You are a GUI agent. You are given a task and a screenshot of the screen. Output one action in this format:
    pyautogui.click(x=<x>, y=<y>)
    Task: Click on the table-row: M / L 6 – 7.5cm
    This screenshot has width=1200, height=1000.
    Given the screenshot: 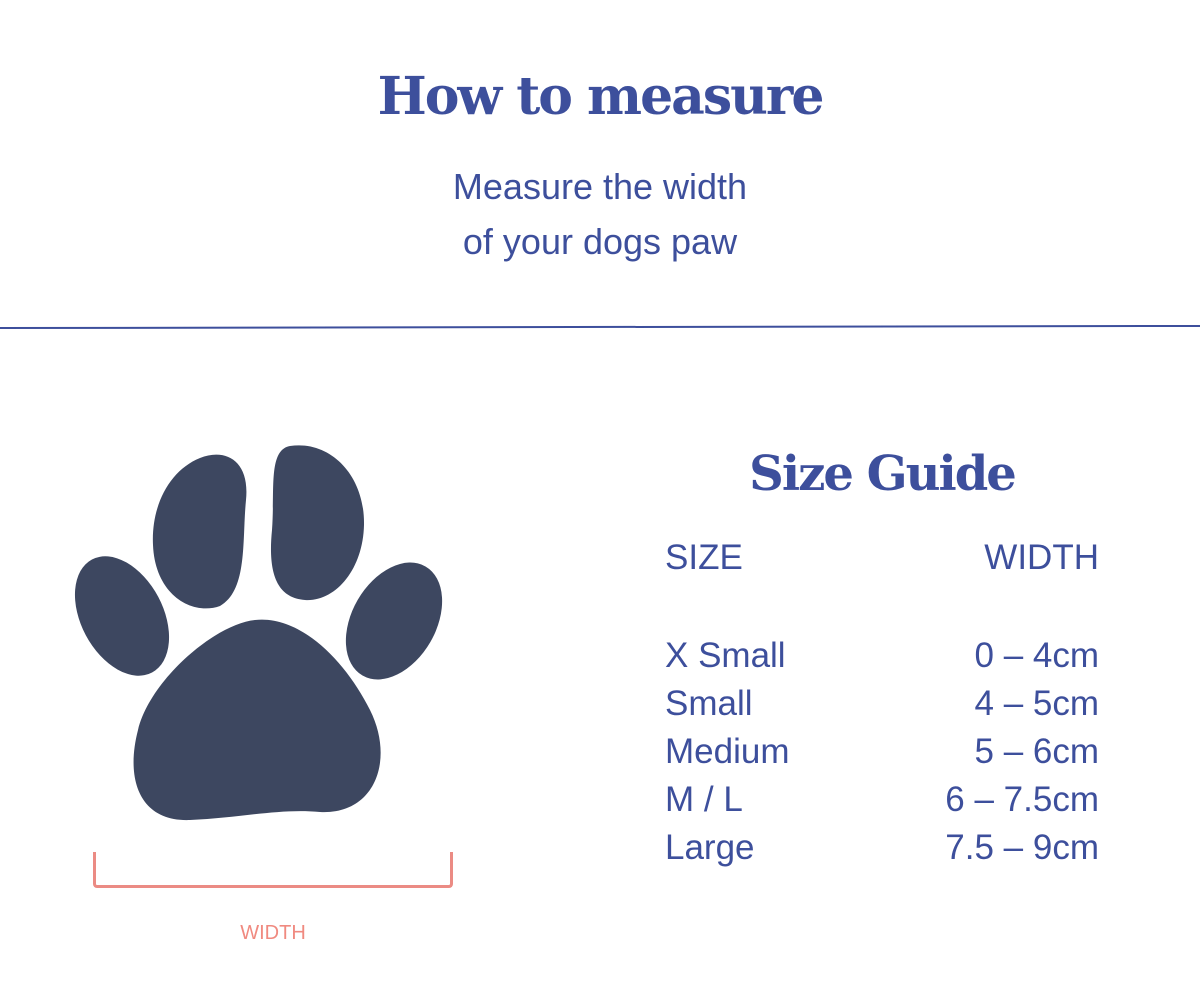 What is the action you would take?
    pyautogui.click(x=882, y=802)
    